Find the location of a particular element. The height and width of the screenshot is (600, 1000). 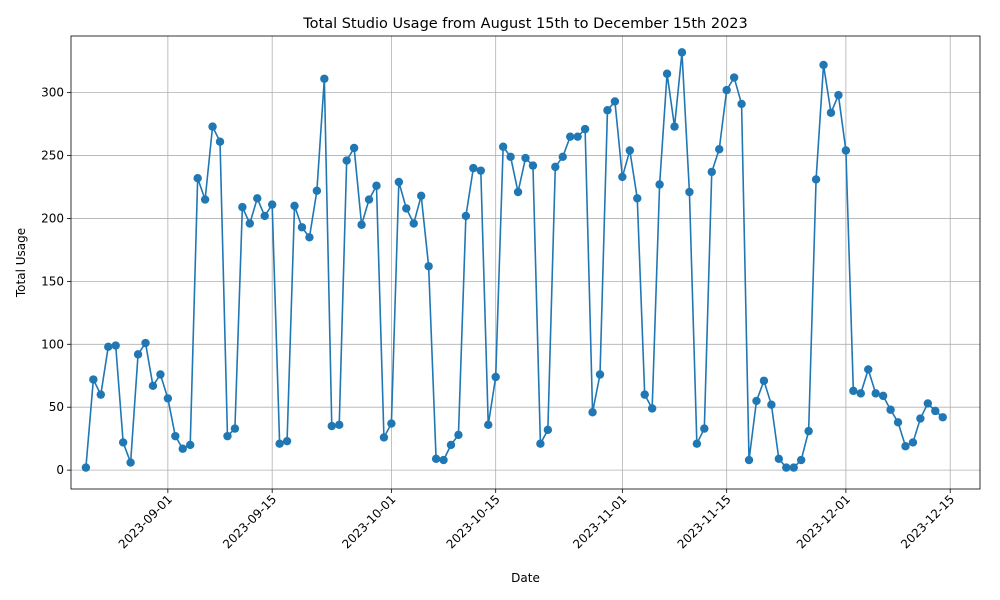

y-tick-label: 0 is located at coordinates (60, 470).